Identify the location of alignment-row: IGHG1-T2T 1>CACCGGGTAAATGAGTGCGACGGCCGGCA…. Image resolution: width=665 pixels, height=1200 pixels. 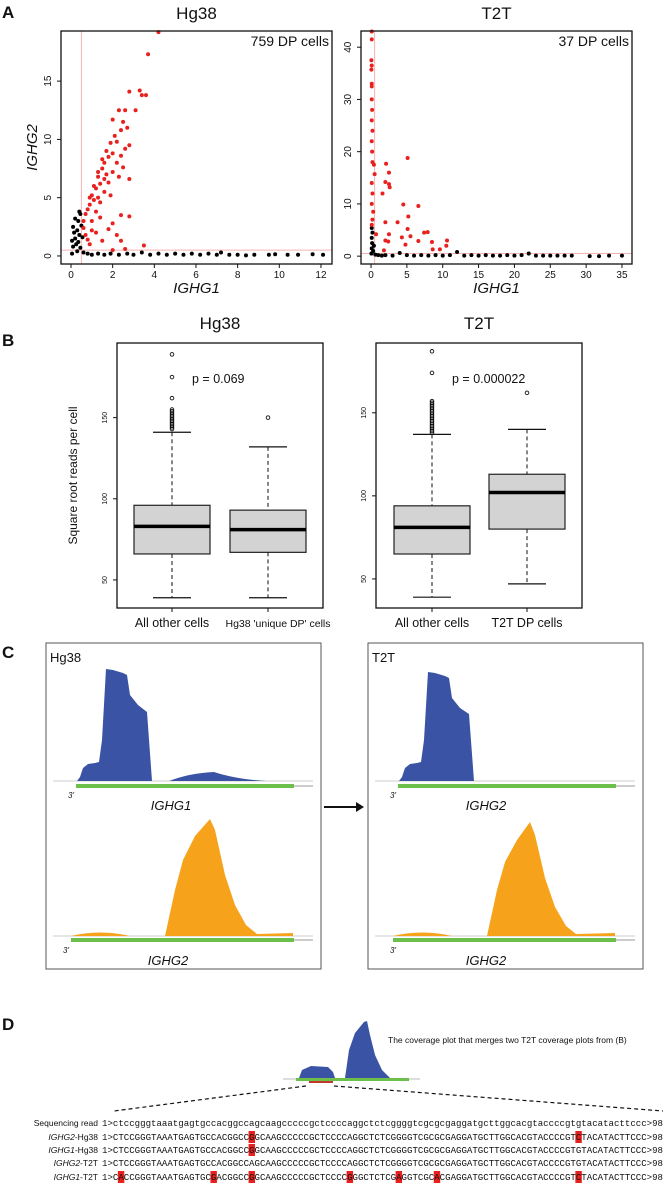
(358, 1177).